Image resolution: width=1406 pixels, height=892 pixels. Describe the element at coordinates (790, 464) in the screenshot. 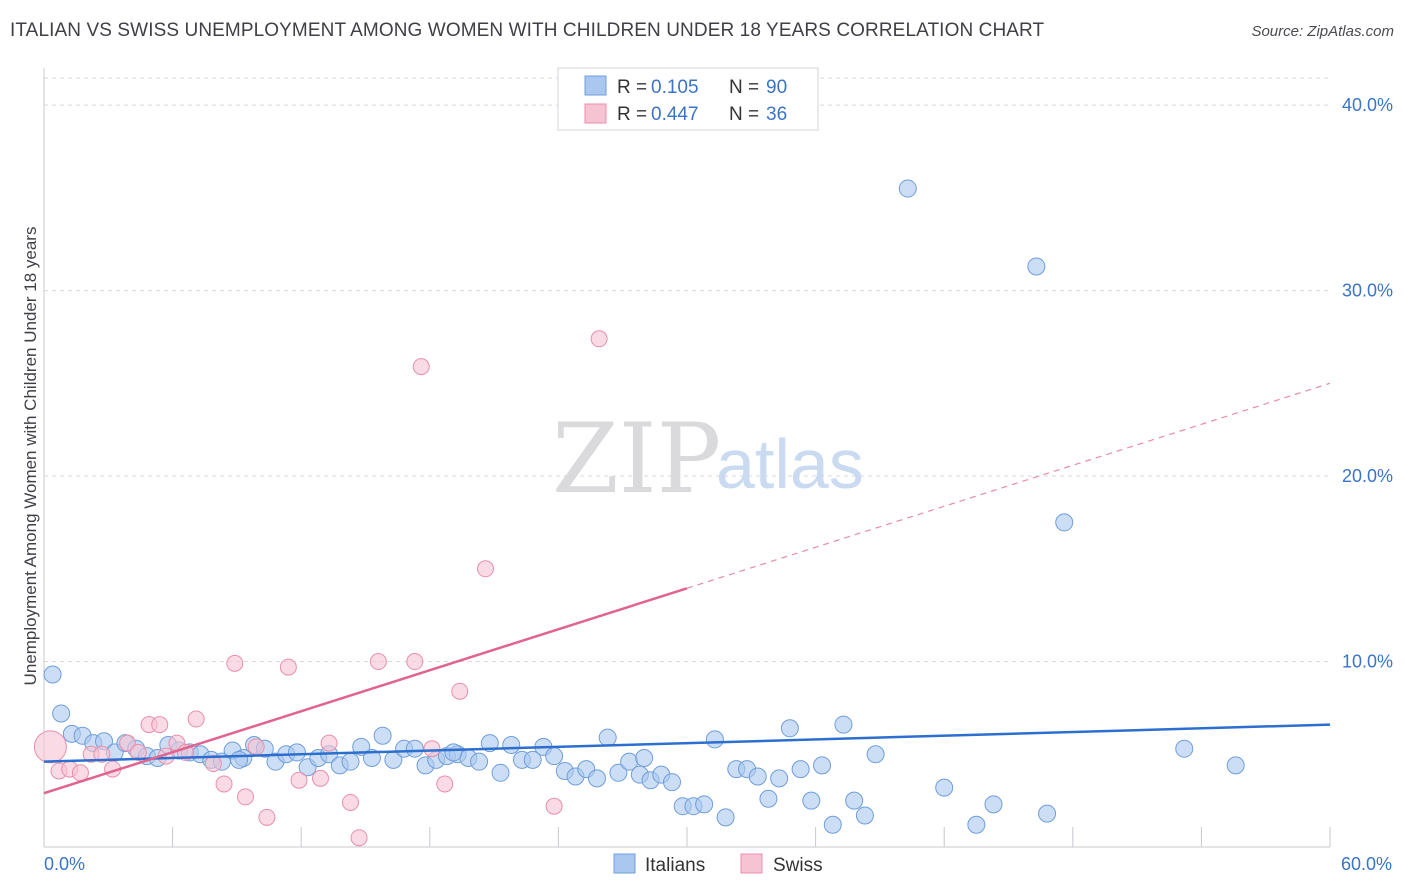

I see `watermark-atlas: atlas` at that location.